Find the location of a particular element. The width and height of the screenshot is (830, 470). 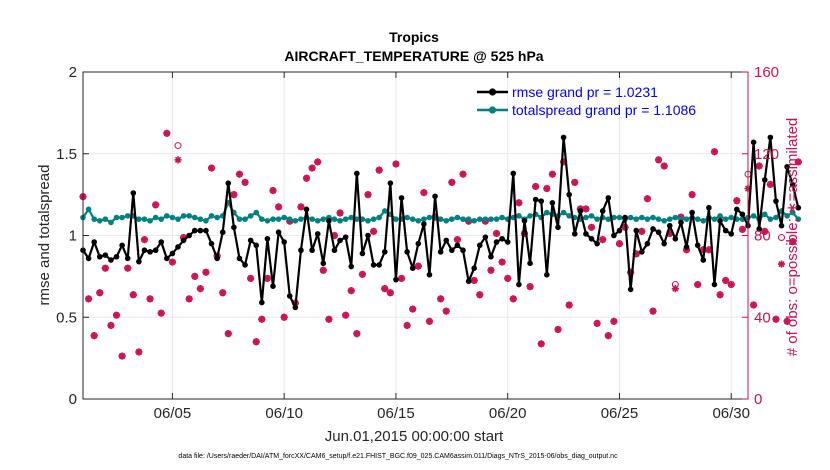

y-right-tick-label: 80 is located at coordinates (762, 236).